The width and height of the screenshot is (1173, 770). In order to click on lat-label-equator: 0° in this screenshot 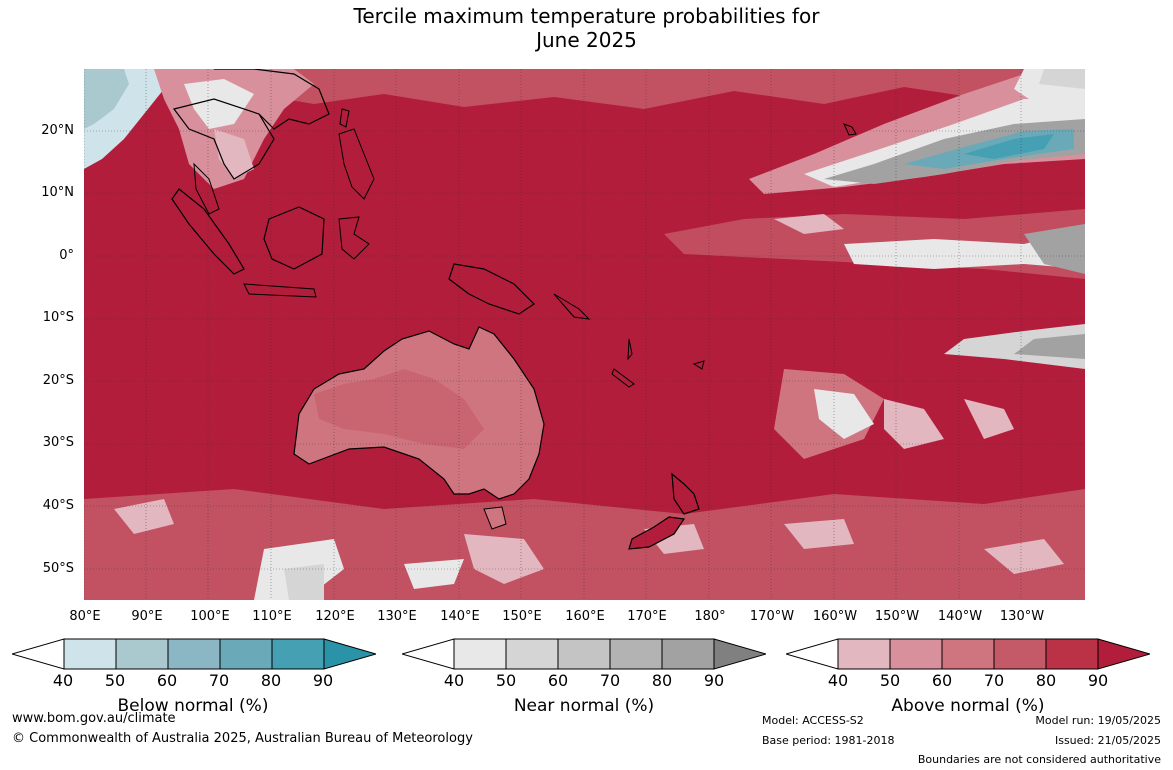, I will do `click(66, 255)`.